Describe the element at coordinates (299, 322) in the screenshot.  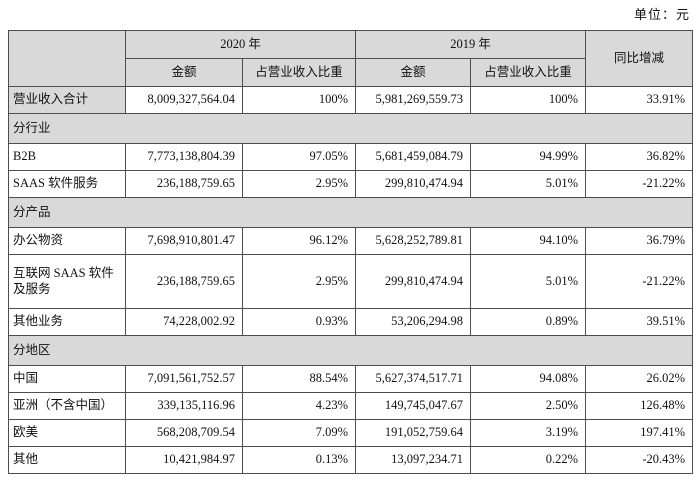
I see `ratio-2020-cell: 0.93%` at that location.